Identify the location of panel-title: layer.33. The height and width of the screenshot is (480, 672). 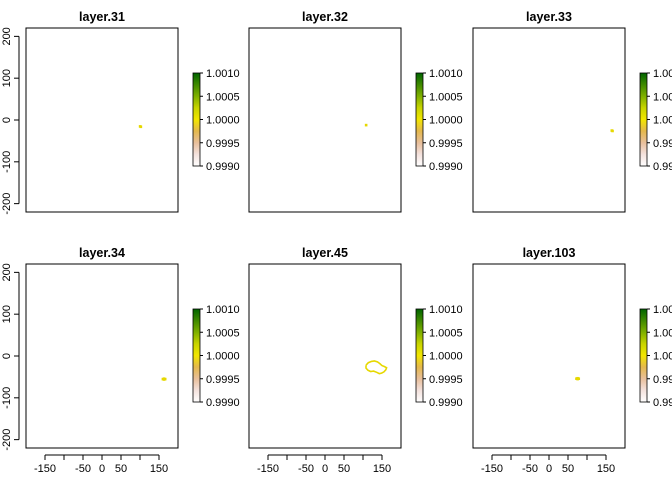
(549, 17).